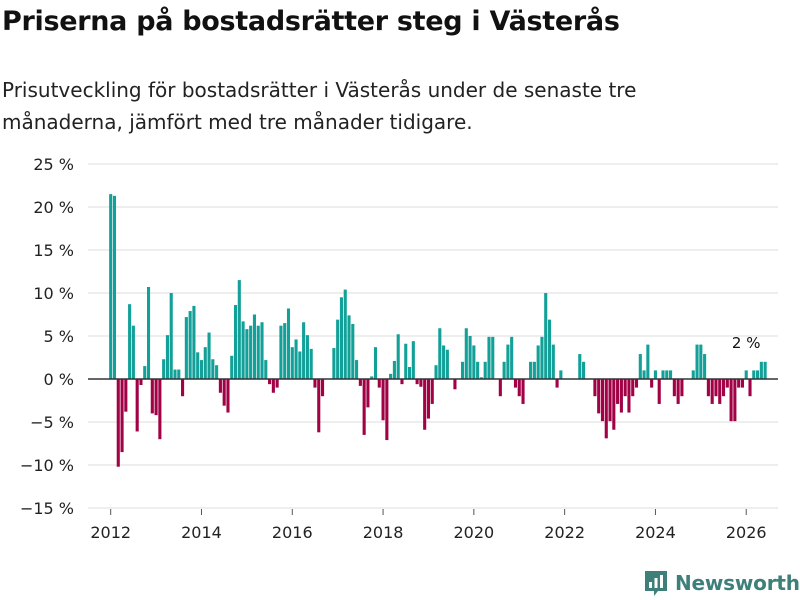 The width and height of the screenshot is (800, 600). What do you see at coordinates (110, 532) in the screenshot?
I see `x-tick-label: 2012` at bounding box center [110, 532].